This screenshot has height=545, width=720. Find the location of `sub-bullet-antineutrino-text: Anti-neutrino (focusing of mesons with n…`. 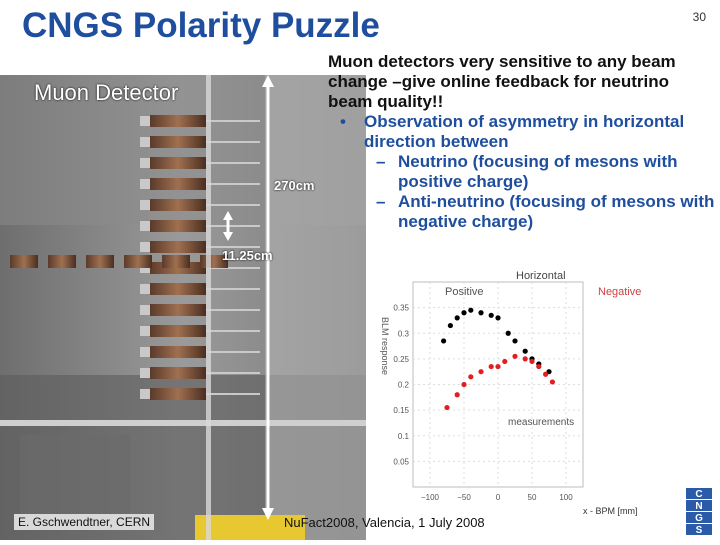

sub-bullet-antineutrino-text: Anti-neutrino (focusing of mesons with n… is located at coordinates (556, 211).